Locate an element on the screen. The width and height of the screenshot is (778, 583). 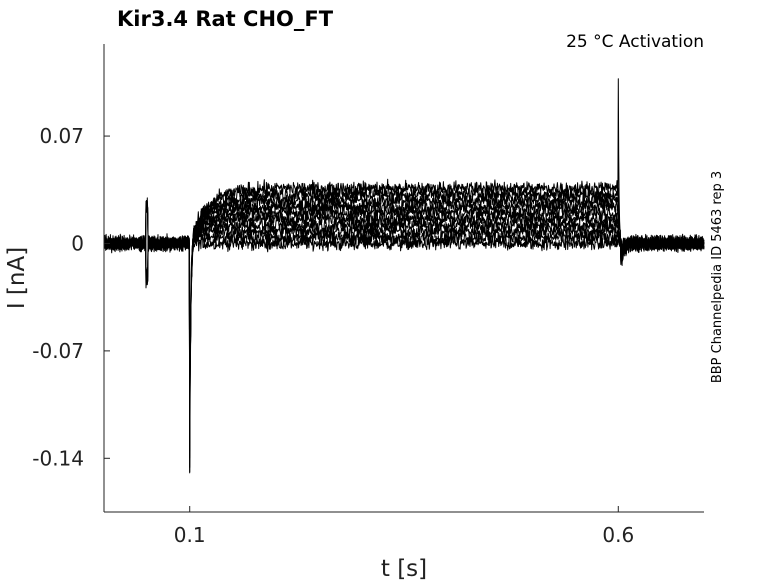
x-ticks: 0.1 0.6 is located at coordinates (404, 526).